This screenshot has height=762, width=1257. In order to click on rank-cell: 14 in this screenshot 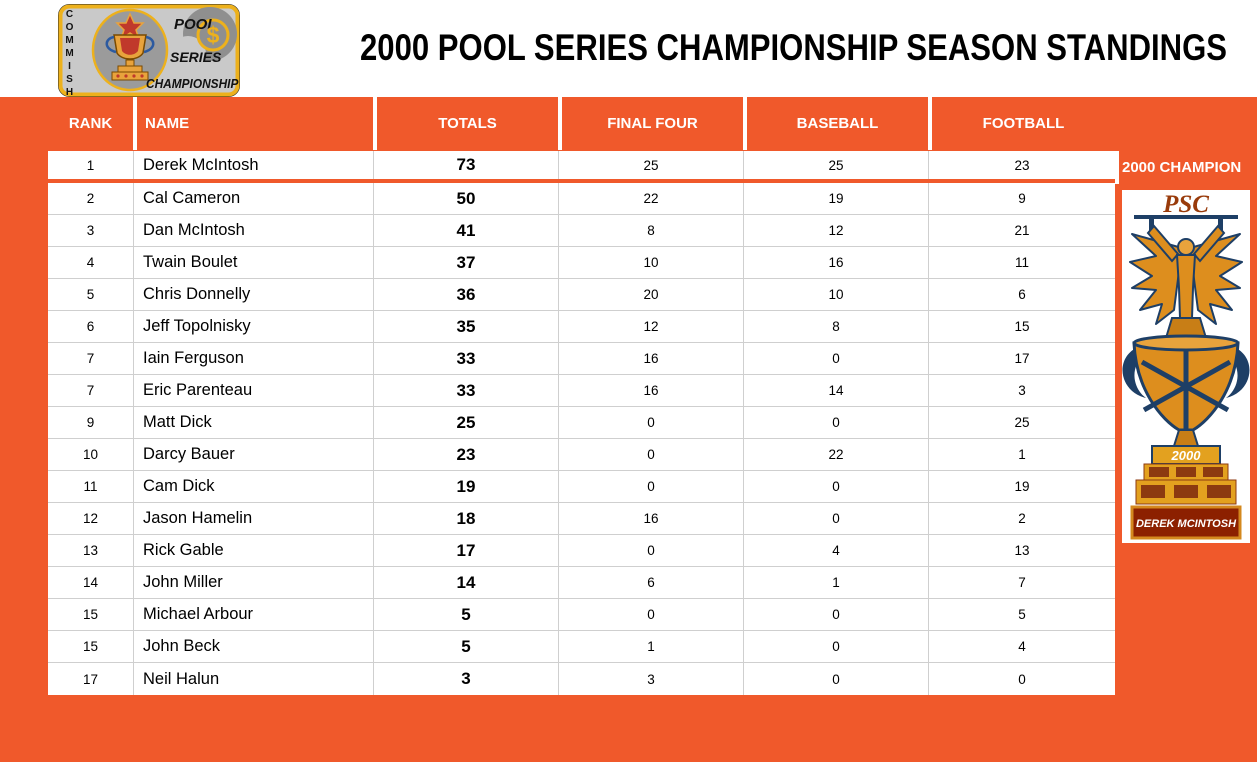, I will do `click(90, 582)`.